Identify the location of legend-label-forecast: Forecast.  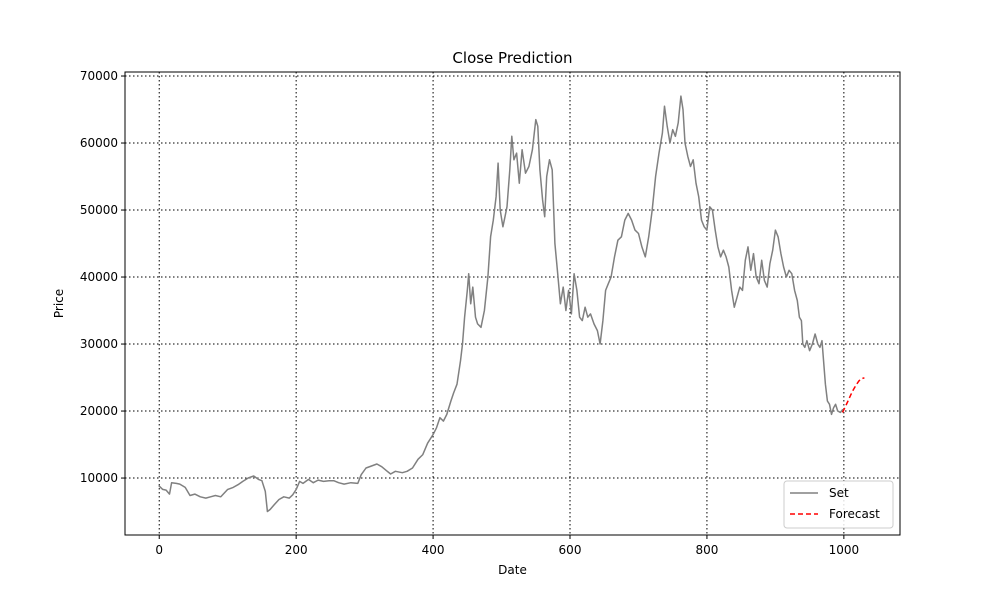
(854, 514).